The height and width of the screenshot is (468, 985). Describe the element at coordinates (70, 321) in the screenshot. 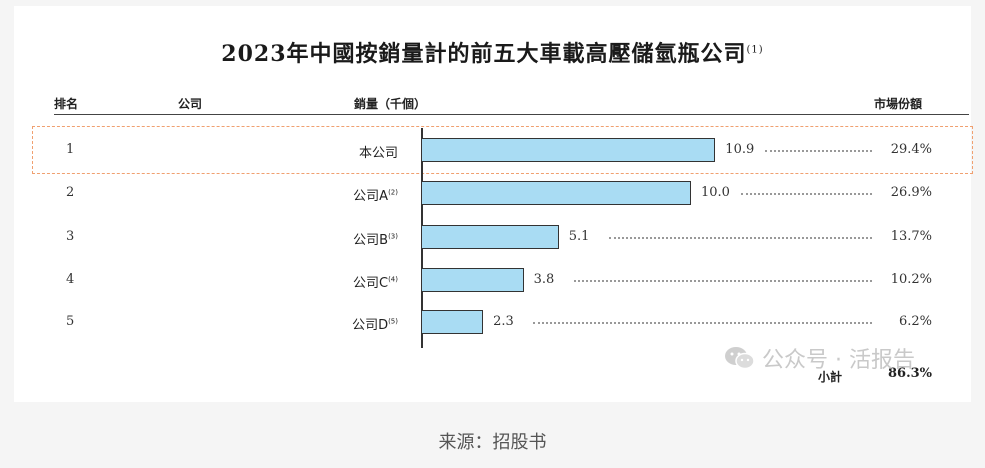

I see `rank-label: 5` at that location.